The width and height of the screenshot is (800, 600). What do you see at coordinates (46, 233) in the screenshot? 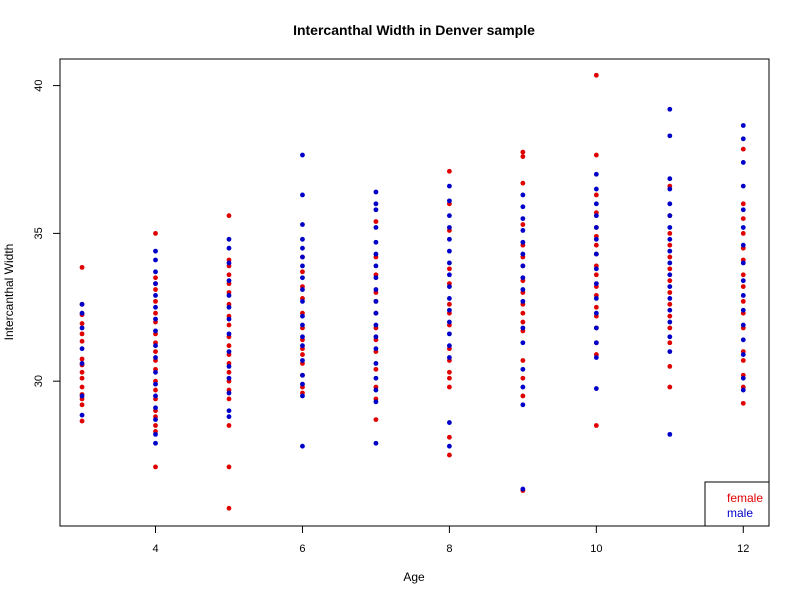
I see `y-axis: 30 35 40` at bounding box center [46, 233].